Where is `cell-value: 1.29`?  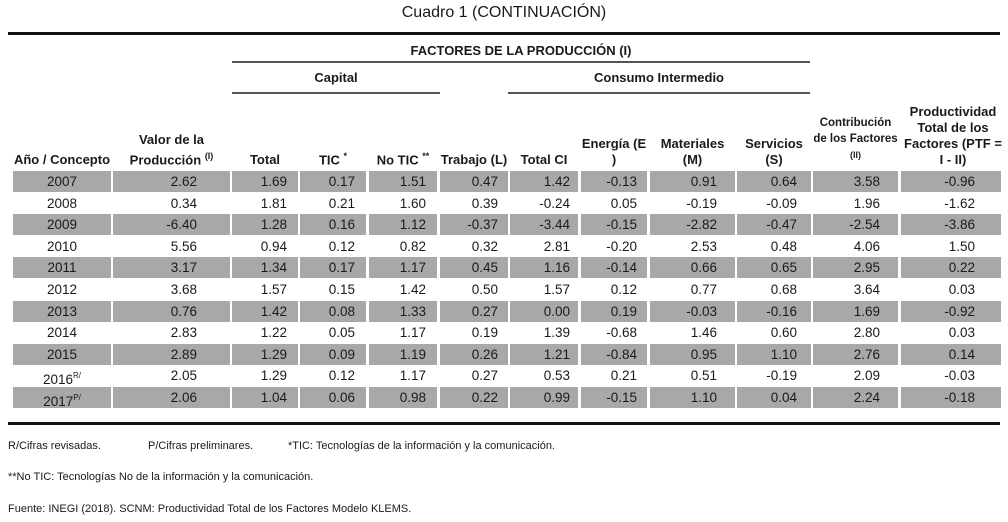 cell-value: 1.29 is located at coordinates (273, 376).